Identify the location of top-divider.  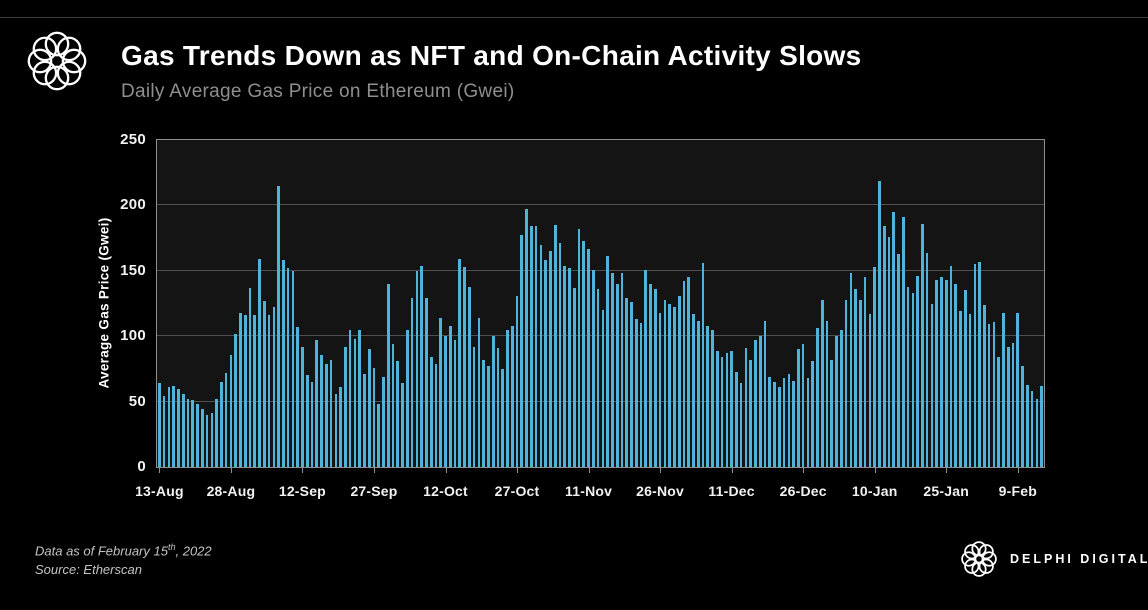
(574, 17).